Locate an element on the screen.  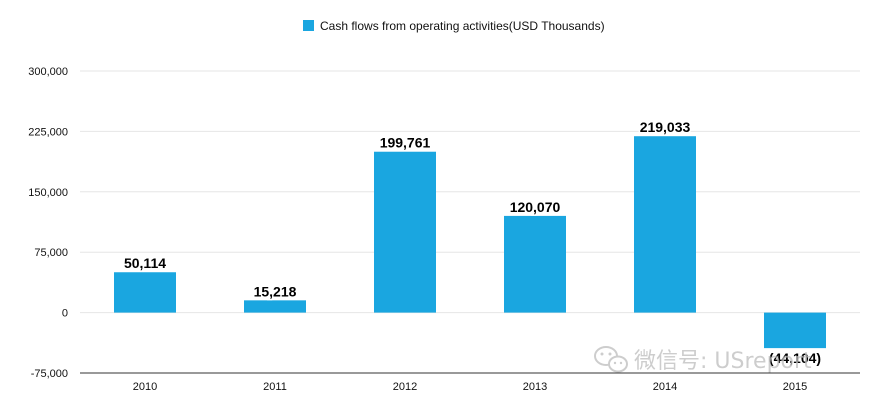
x-tick-label: 2014 is located at coordinates (665, 387).